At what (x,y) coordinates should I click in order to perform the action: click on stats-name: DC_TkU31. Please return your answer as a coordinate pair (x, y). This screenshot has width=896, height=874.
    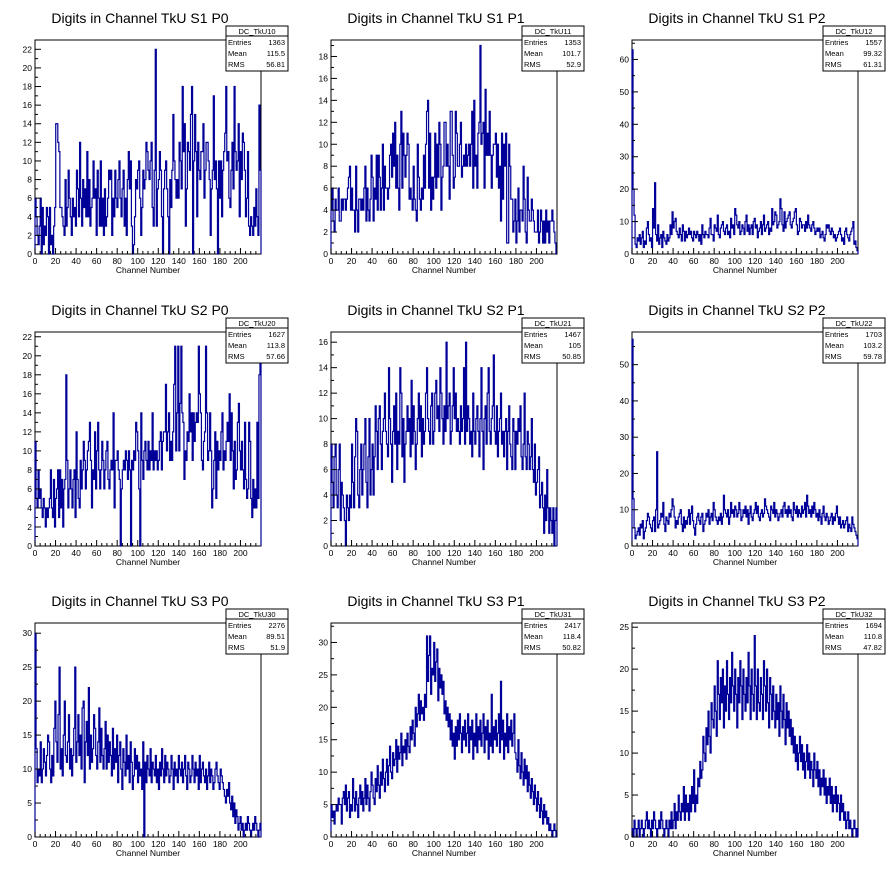
    Looking at the image, I should click on (552, 614).